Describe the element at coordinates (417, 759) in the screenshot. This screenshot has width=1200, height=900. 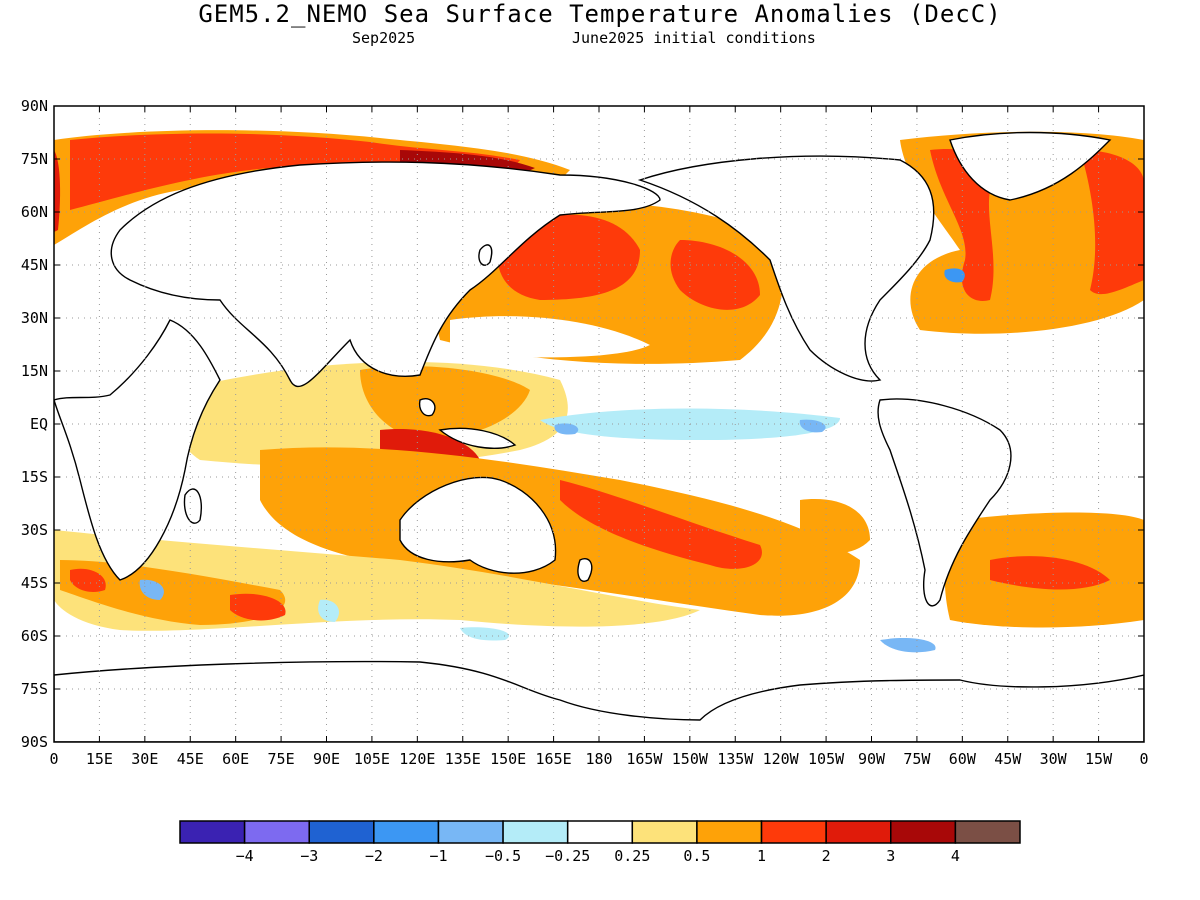
I see `lon-label: 120E` at that location.